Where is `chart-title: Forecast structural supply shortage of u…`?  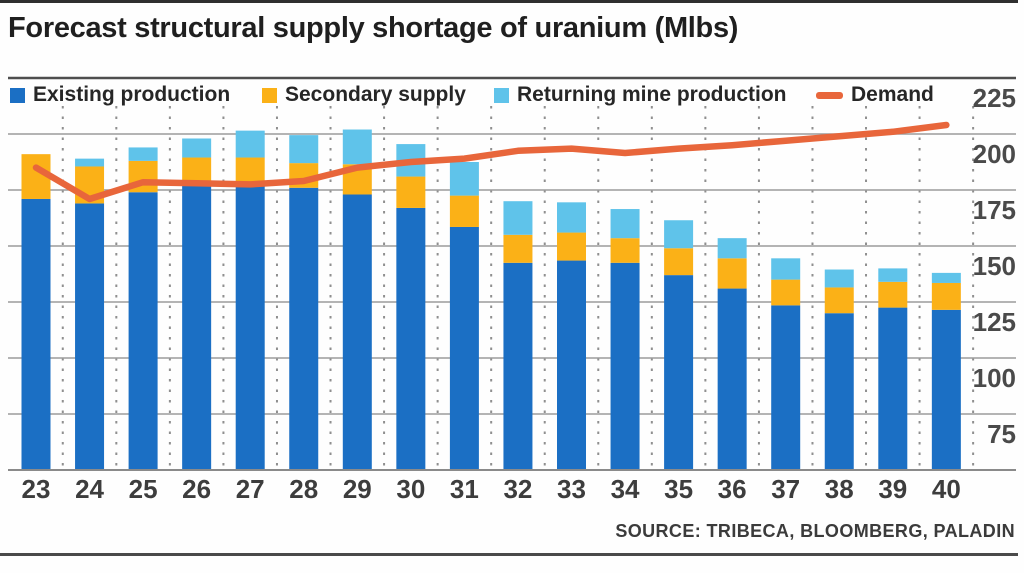
chart-title: Forecast structural supply shortage of u… is located at coordinates (373, 28).